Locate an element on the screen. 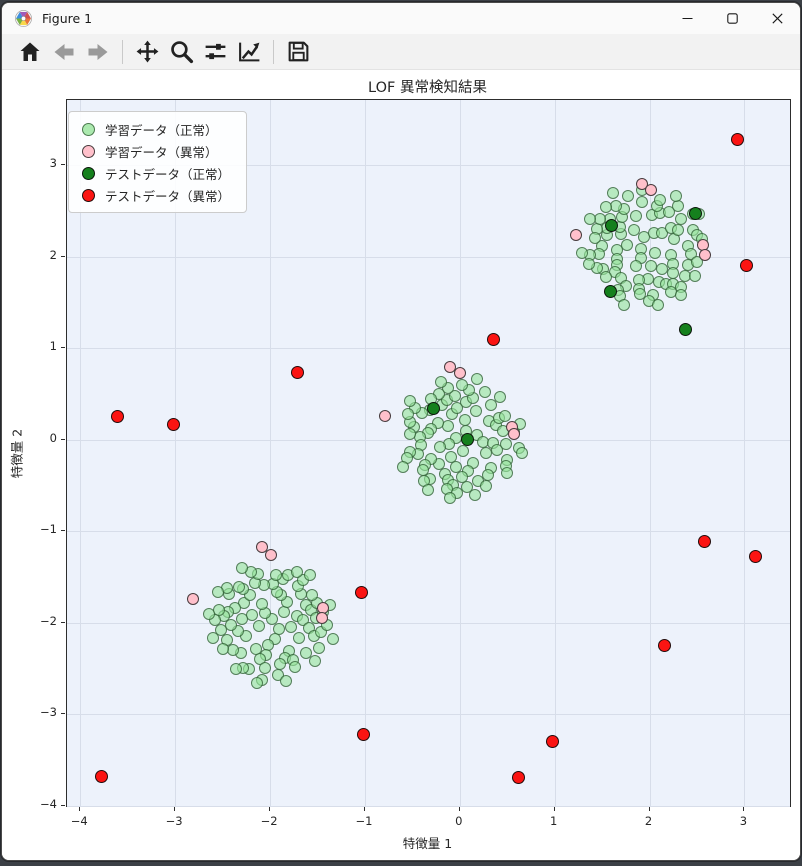 This screenshot has height=866, width=802. back-button is located at coordinates (64, 52).